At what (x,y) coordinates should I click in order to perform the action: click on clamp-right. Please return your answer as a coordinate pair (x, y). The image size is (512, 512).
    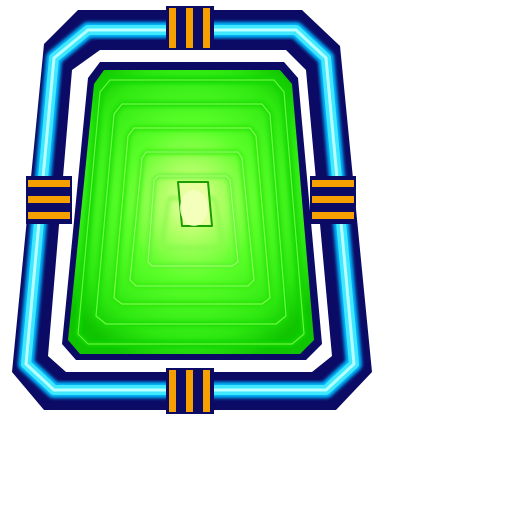
    Looking at the image, I should click on (333, 200).